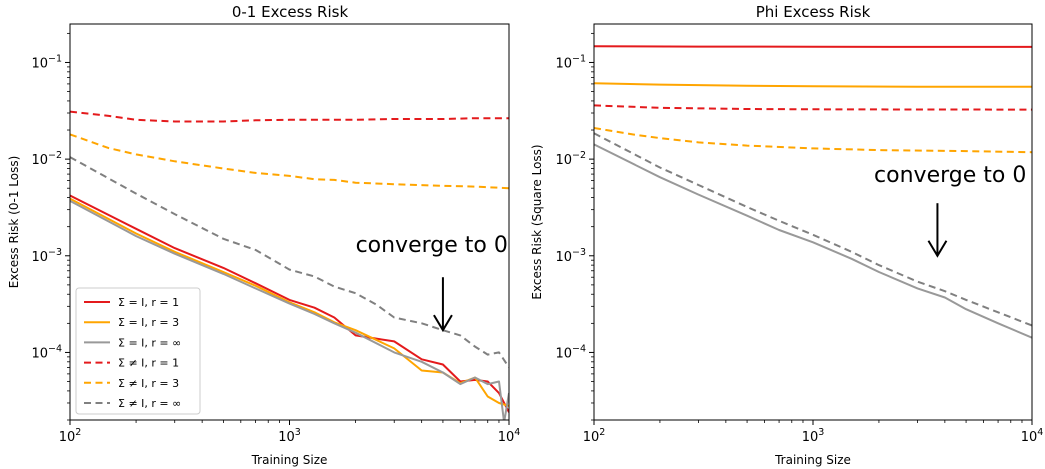 Image resolution: width=1045 pixels, height=469 pixels. Describe the element at coordinates (148, 363) in the screenshot. I see `legend-label: Σ ≠ I, r = 1` at that location.